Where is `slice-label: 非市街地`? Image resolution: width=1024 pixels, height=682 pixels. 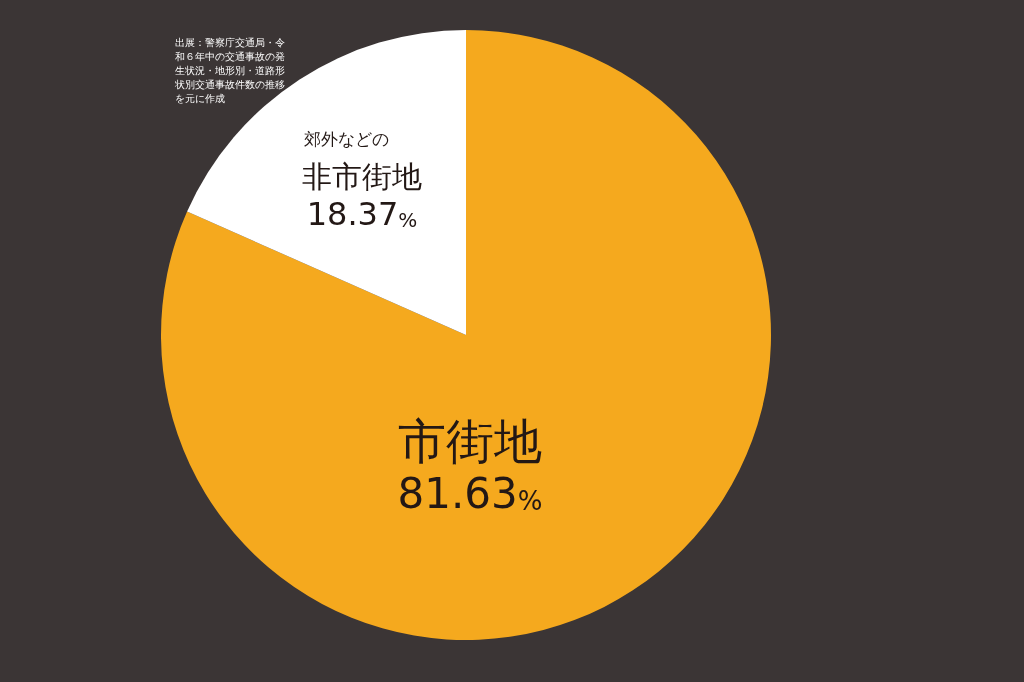 slice-label: 非市街地 is located at coordinates (362, 176).